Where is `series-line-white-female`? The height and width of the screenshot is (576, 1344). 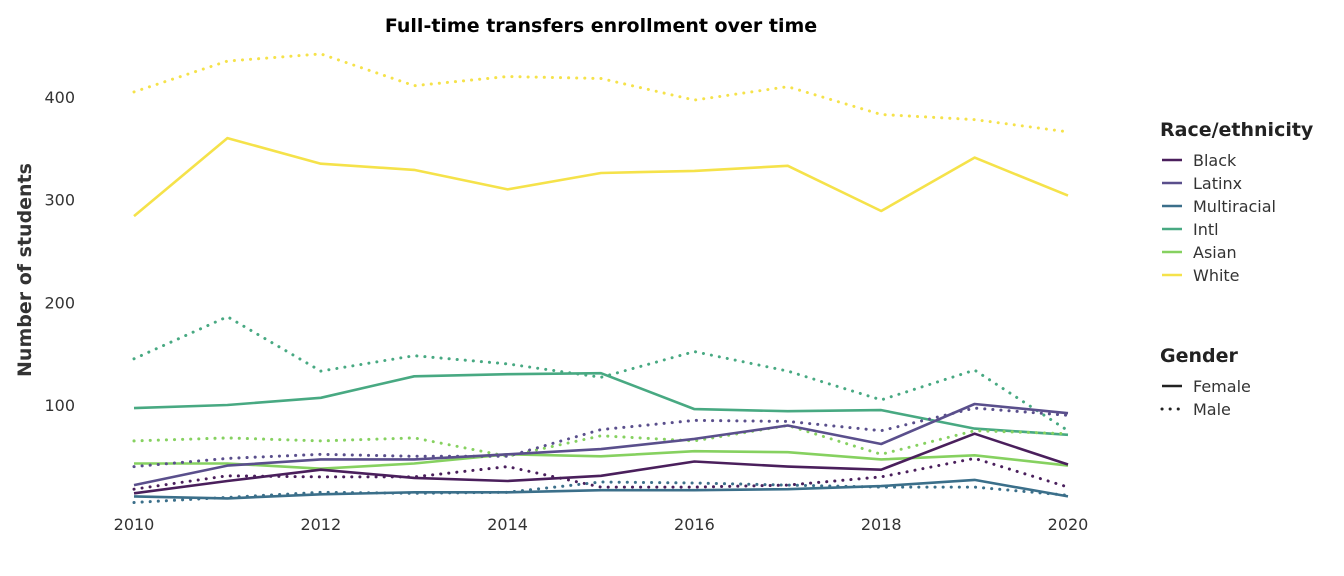
series-line-white-female is located at coordinates (601, 177).